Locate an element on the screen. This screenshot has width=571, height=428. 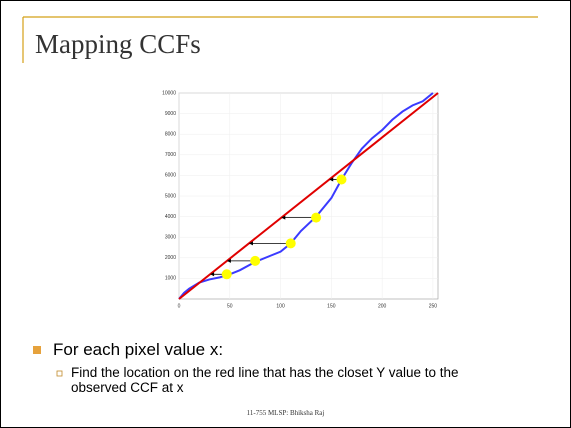
slide-title: Mapping CCFs is located at coordinates (118, 44).